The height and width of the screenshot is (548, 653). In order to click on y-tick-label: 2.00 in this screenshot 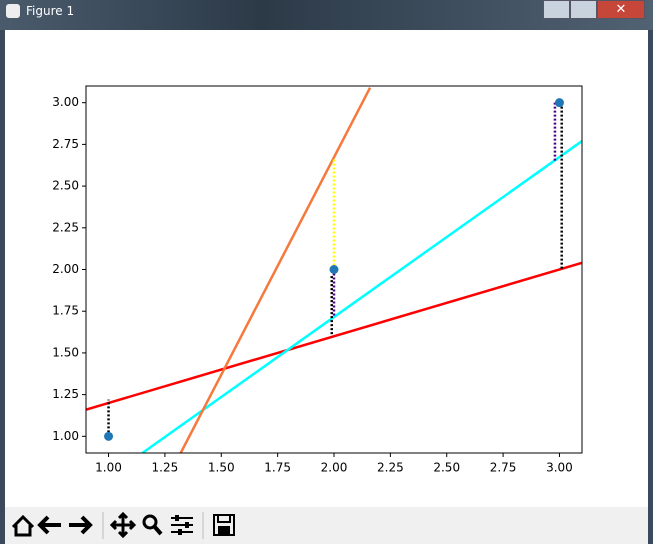, I will do `click(65, 269)`.